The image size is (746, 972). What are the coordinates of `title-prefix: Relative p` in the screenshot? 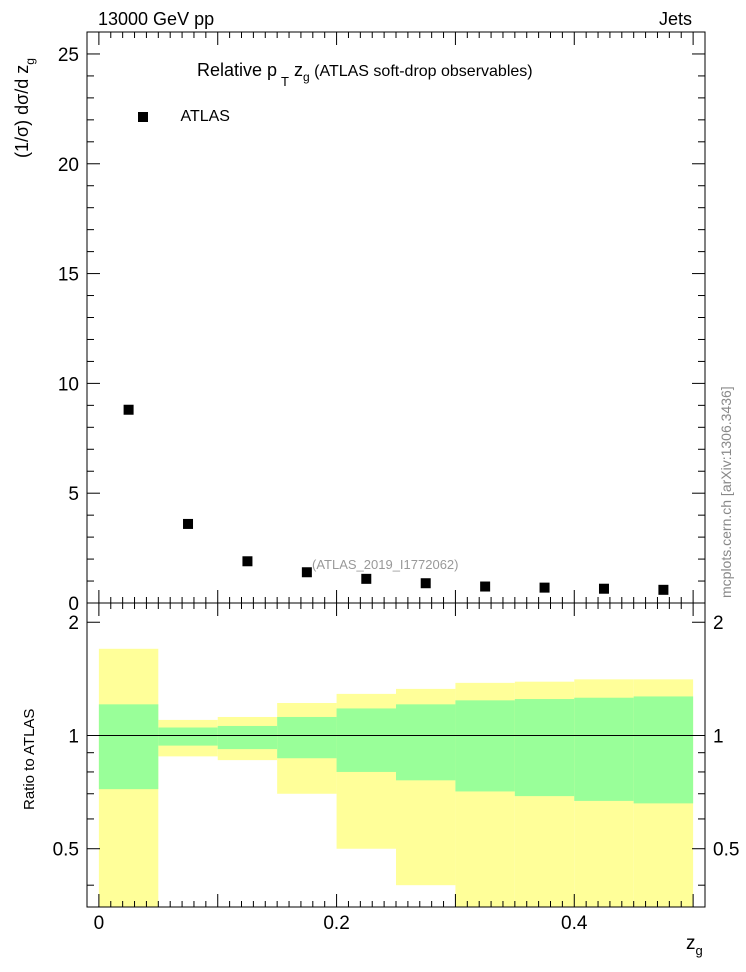 It's located at (237, 70).